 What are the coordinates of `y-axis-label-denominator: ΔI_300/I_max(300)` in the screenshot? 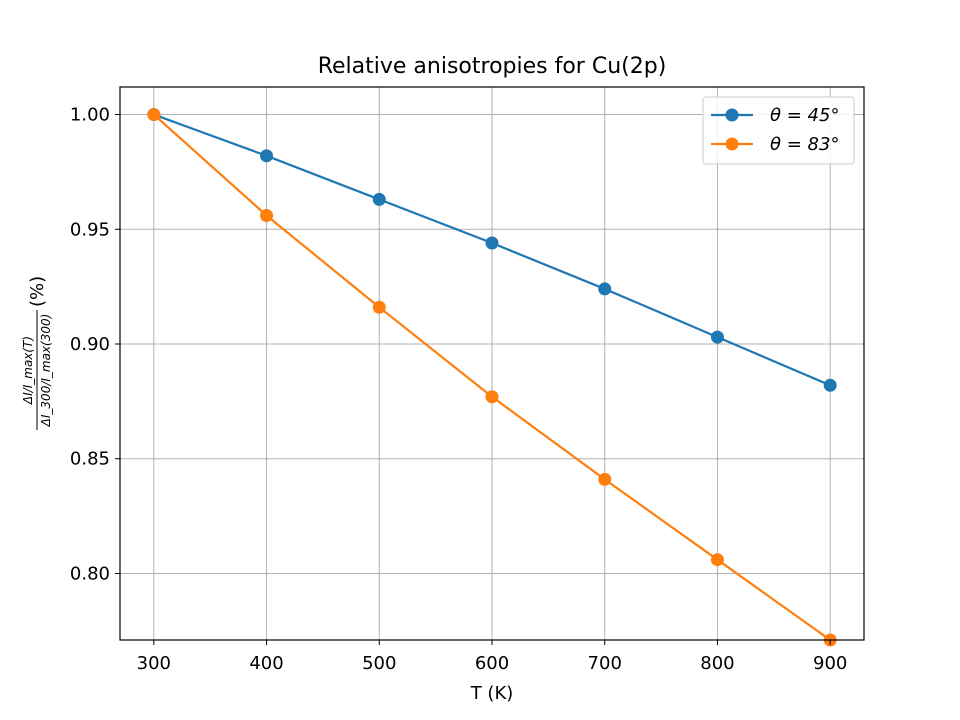 It's located at (46, 371).